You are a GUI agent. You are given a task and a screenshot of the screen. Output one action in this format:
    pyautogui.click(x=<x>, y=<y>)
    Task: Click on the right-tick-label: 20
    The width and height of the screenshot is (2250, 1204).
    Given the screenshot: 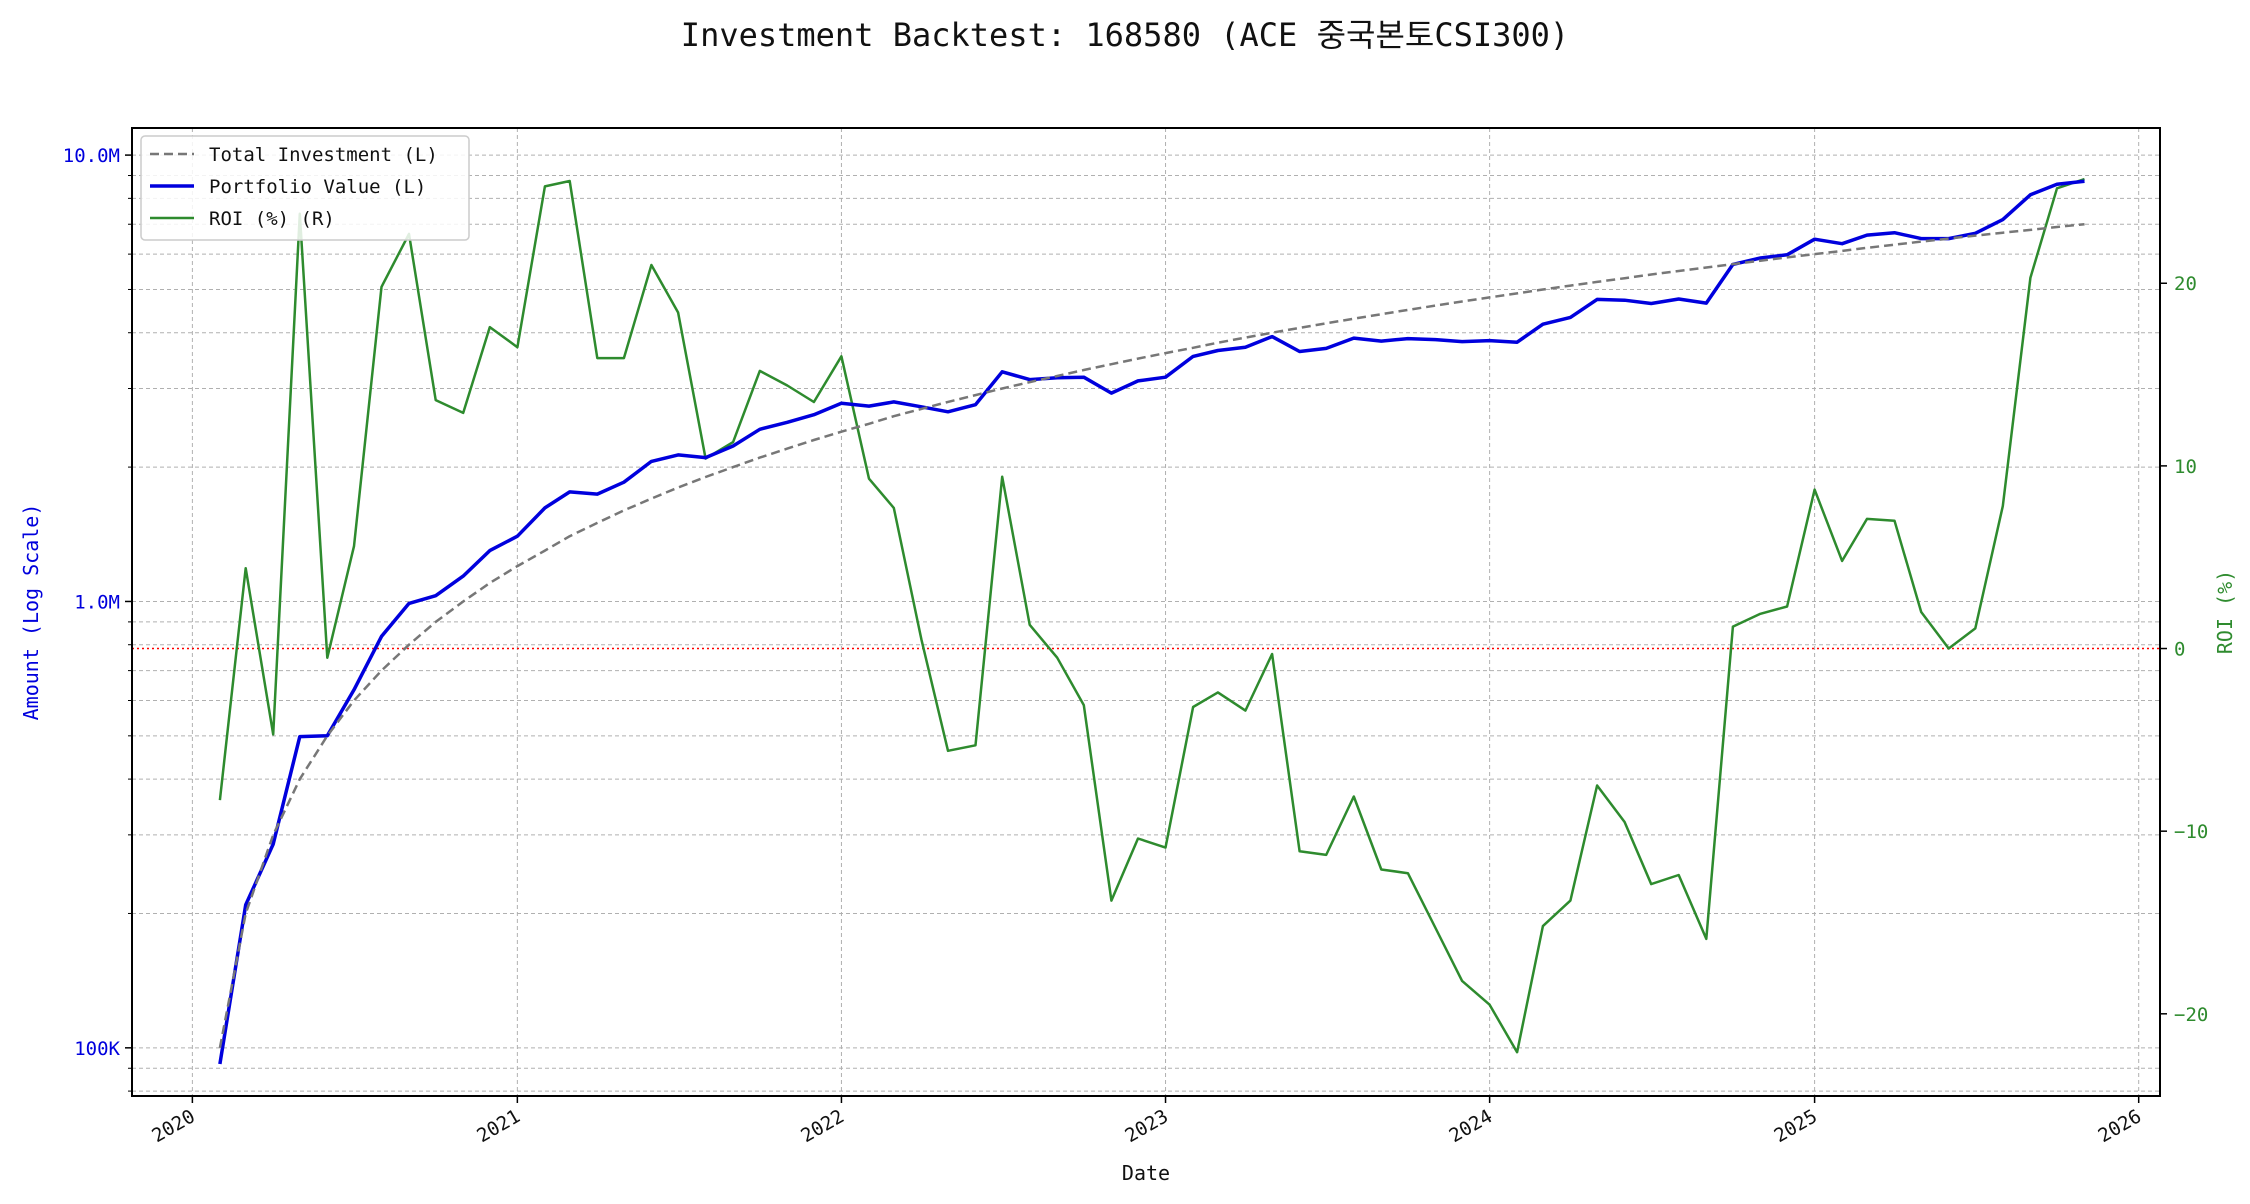 What is the action you would take?
    pyautogui.click(x=2185, y=284)
    